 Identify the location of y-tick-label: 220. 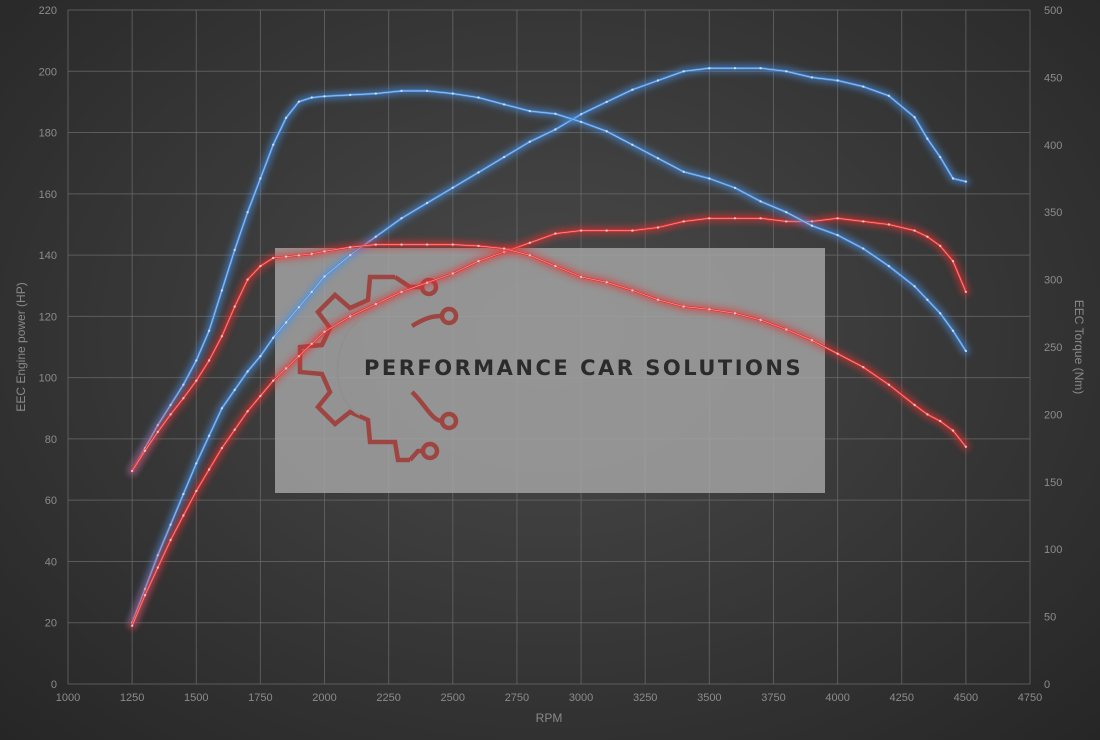
(48, 11).